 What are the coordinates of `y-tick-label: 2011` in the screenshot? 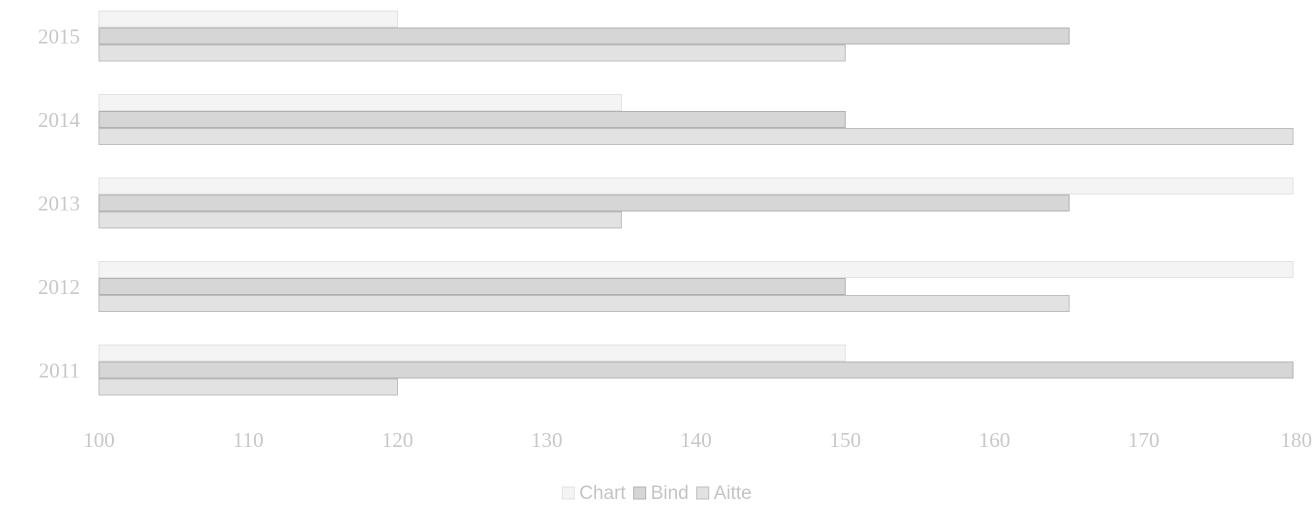 It's located at (59, 371).